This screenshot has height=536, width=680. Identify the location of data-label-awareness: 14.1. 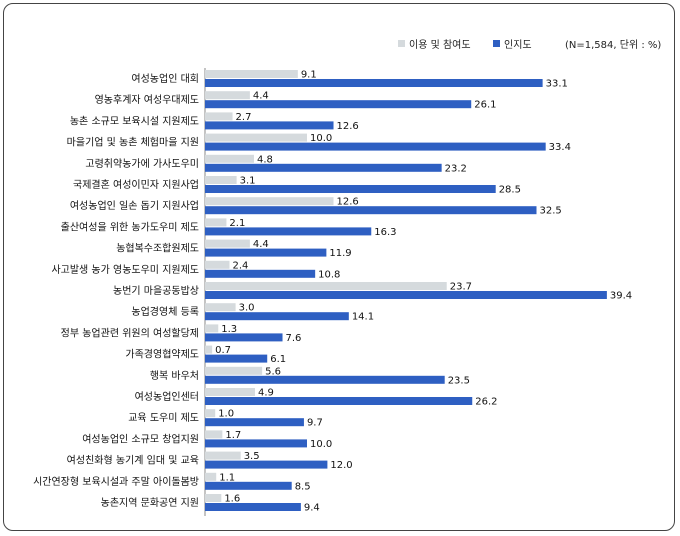
(363, 317).